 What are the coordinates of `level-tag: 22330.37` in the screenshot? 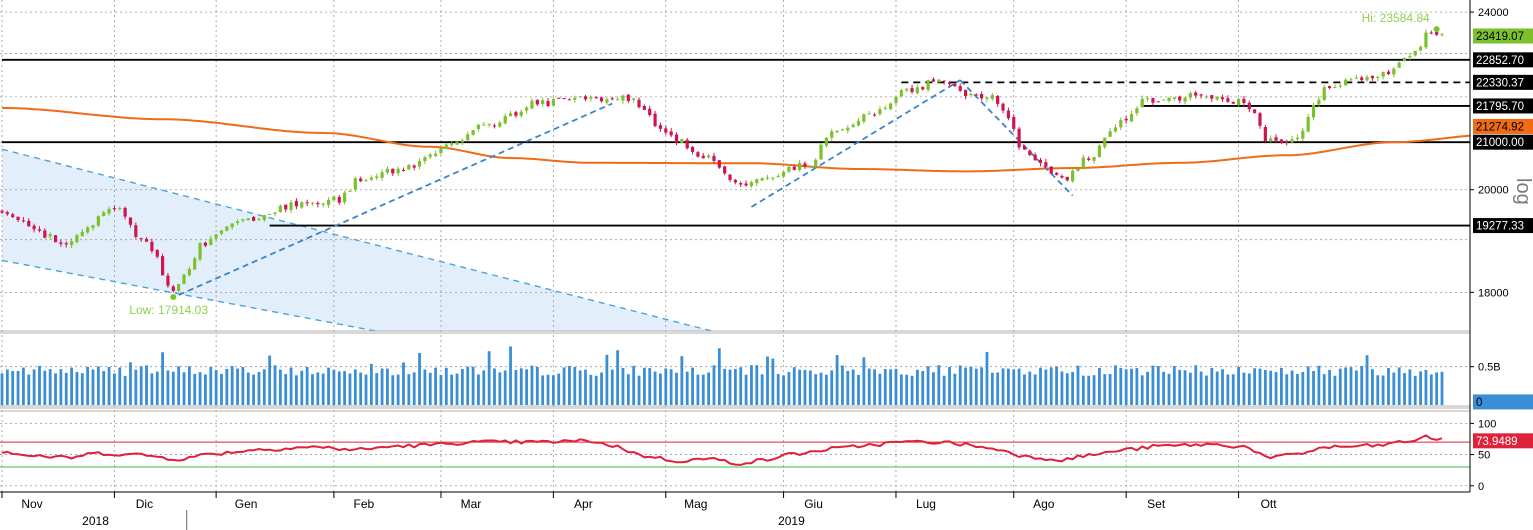 It's located at (1500, 83).